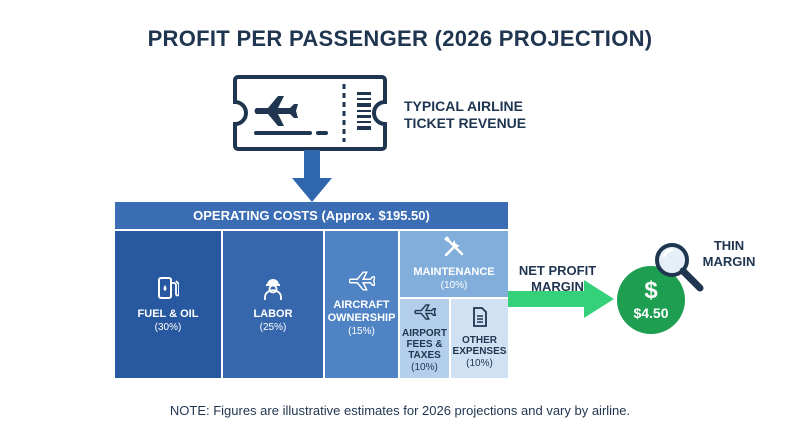  What do you see at coordinates (273, 327) in the screenshot?
I see `cost-percent: (25%)` at bounding box center [273, 327].